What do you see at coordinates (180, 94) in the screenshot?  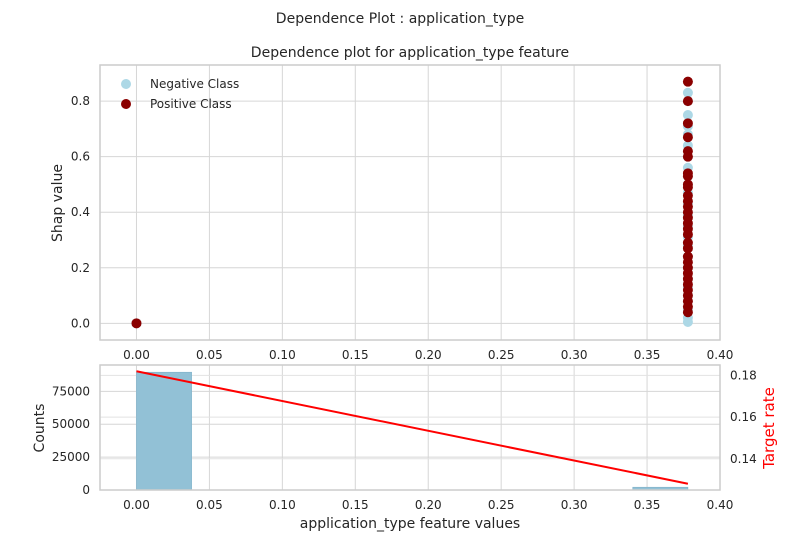 I see `legend: Negative Class Positive Class` at bounding box center [180, 94].